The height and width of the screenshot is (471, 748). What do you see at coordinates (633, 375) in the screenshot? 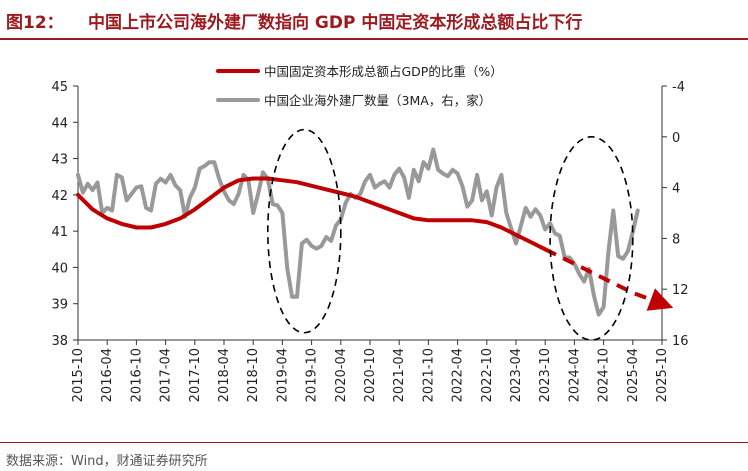
I see `x-tick-label: 2025-04` at bounding box center [633, 375].